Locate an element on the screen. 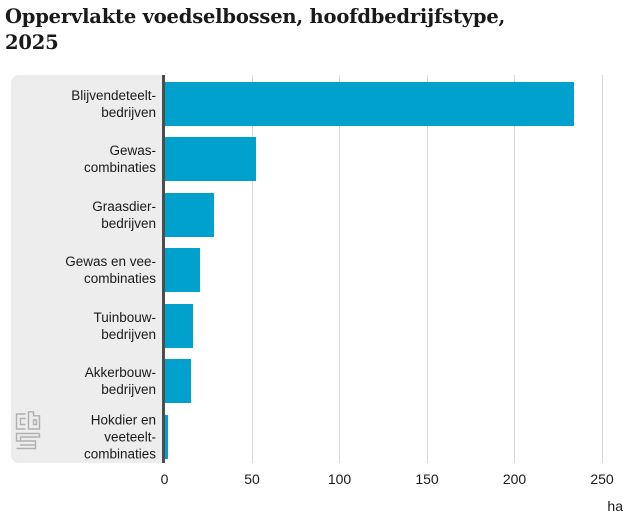 The height and width of the screenshot is (519, 626). bar-tuinbouwbedrijven is located at coordinates (178, 325).